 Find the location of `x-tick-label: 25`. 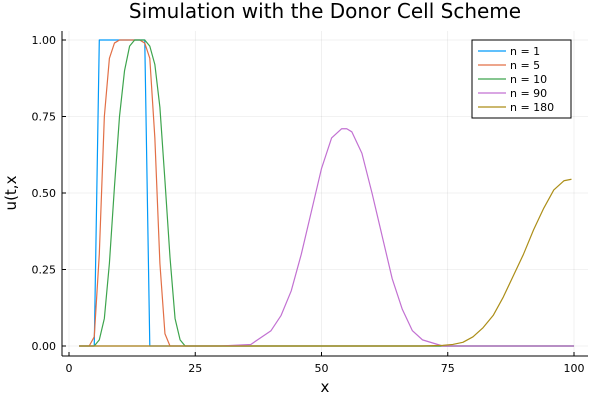

x-tick-label: 25 is located at coordinates (195, 368).